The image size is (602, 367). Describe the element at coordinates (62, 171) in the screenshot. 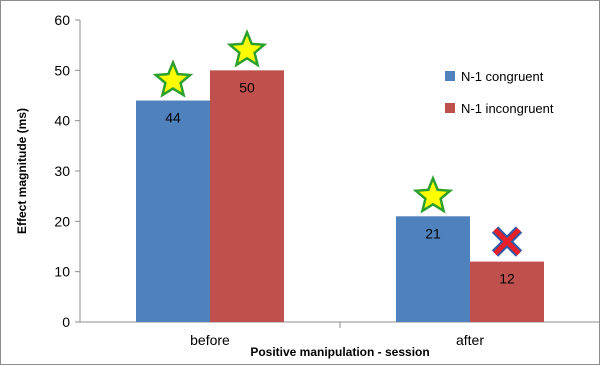

I see `y-tick-label: 30` at that location.